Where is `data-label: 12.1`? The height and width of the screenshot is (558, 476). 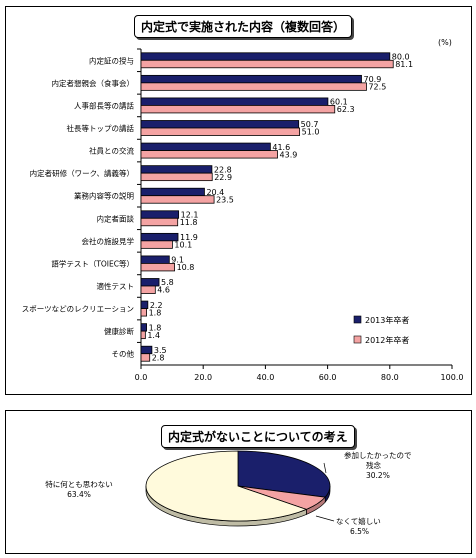 data-label: 12.1 is located at coordinates (190, 214).